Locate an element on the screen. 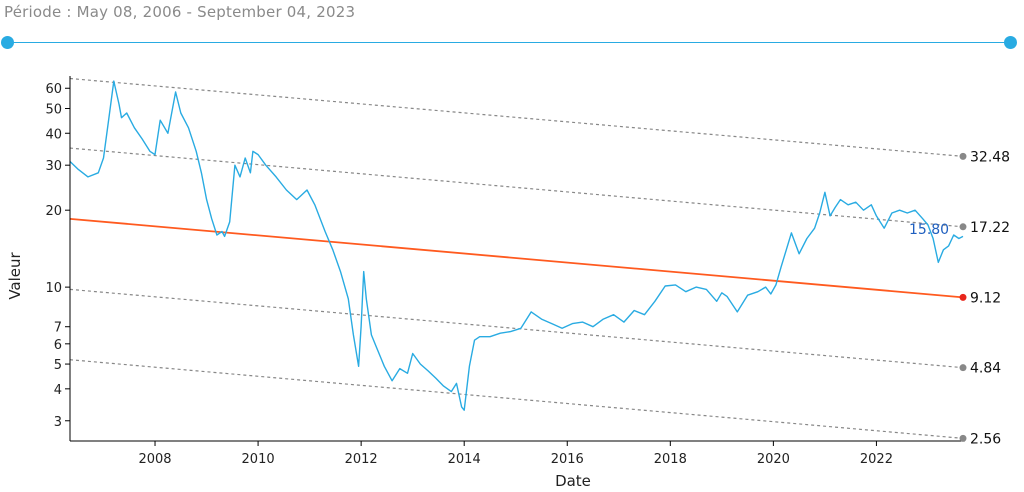 The height and width of the screenshot is (492, 1024). y-tick-label: 3 is located at coordinates (58, 422).